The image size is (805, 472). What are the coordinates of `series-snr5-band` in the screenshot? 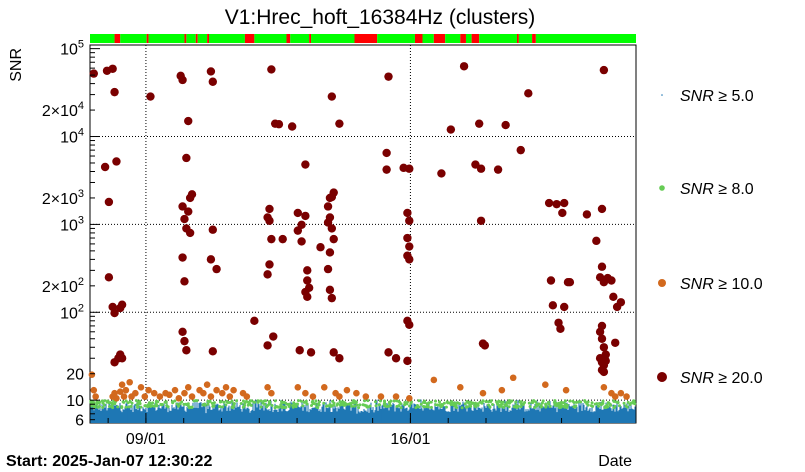 It's located at (363, 411).